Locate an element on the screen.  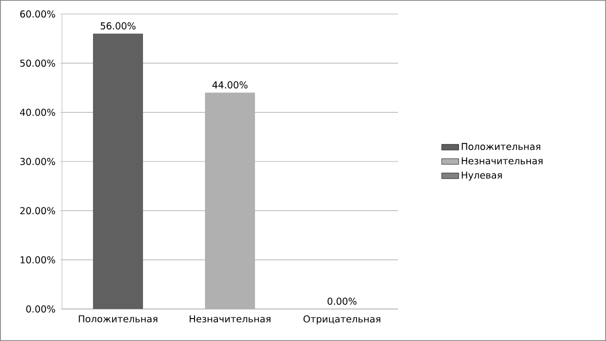
y-tick-label: 20.00% is located at coordinates (38, 210).